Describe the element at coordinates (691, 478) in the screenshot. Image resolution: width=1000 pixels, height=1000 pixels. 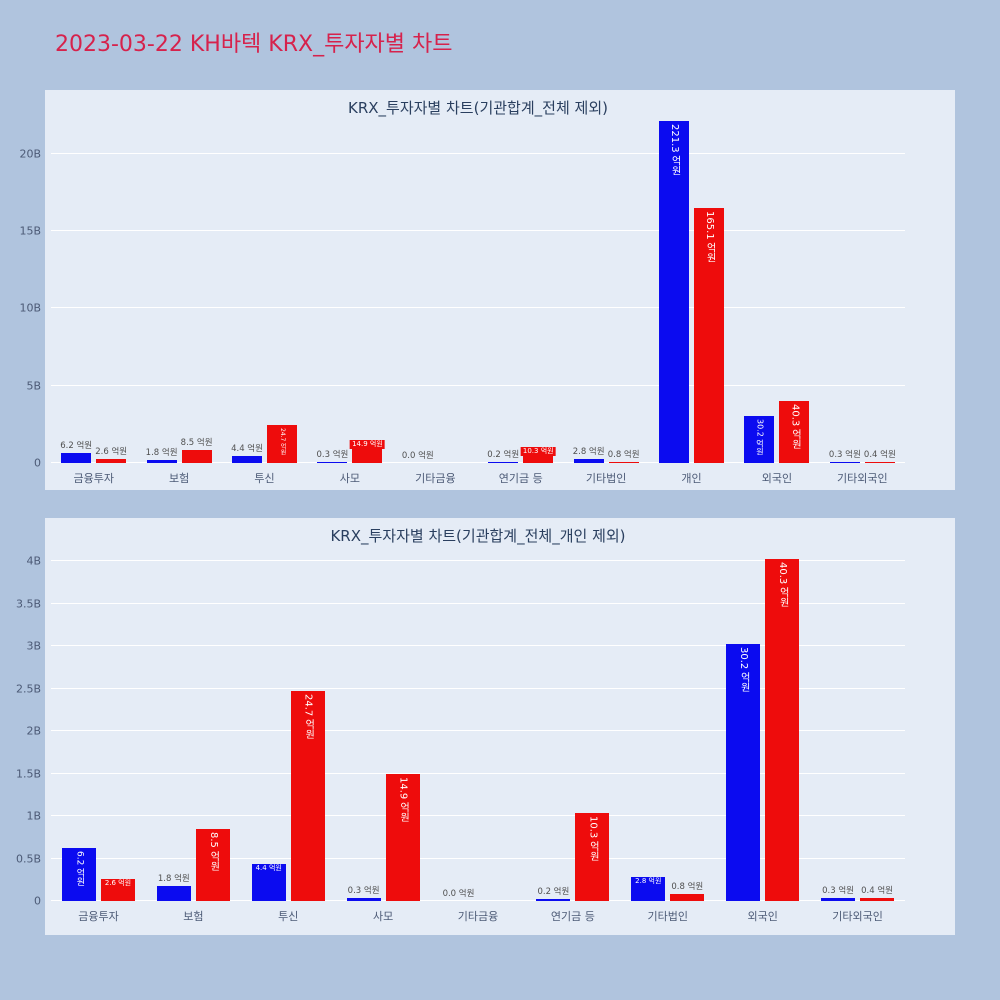
I see `x-axis-label: 개인` at that location.